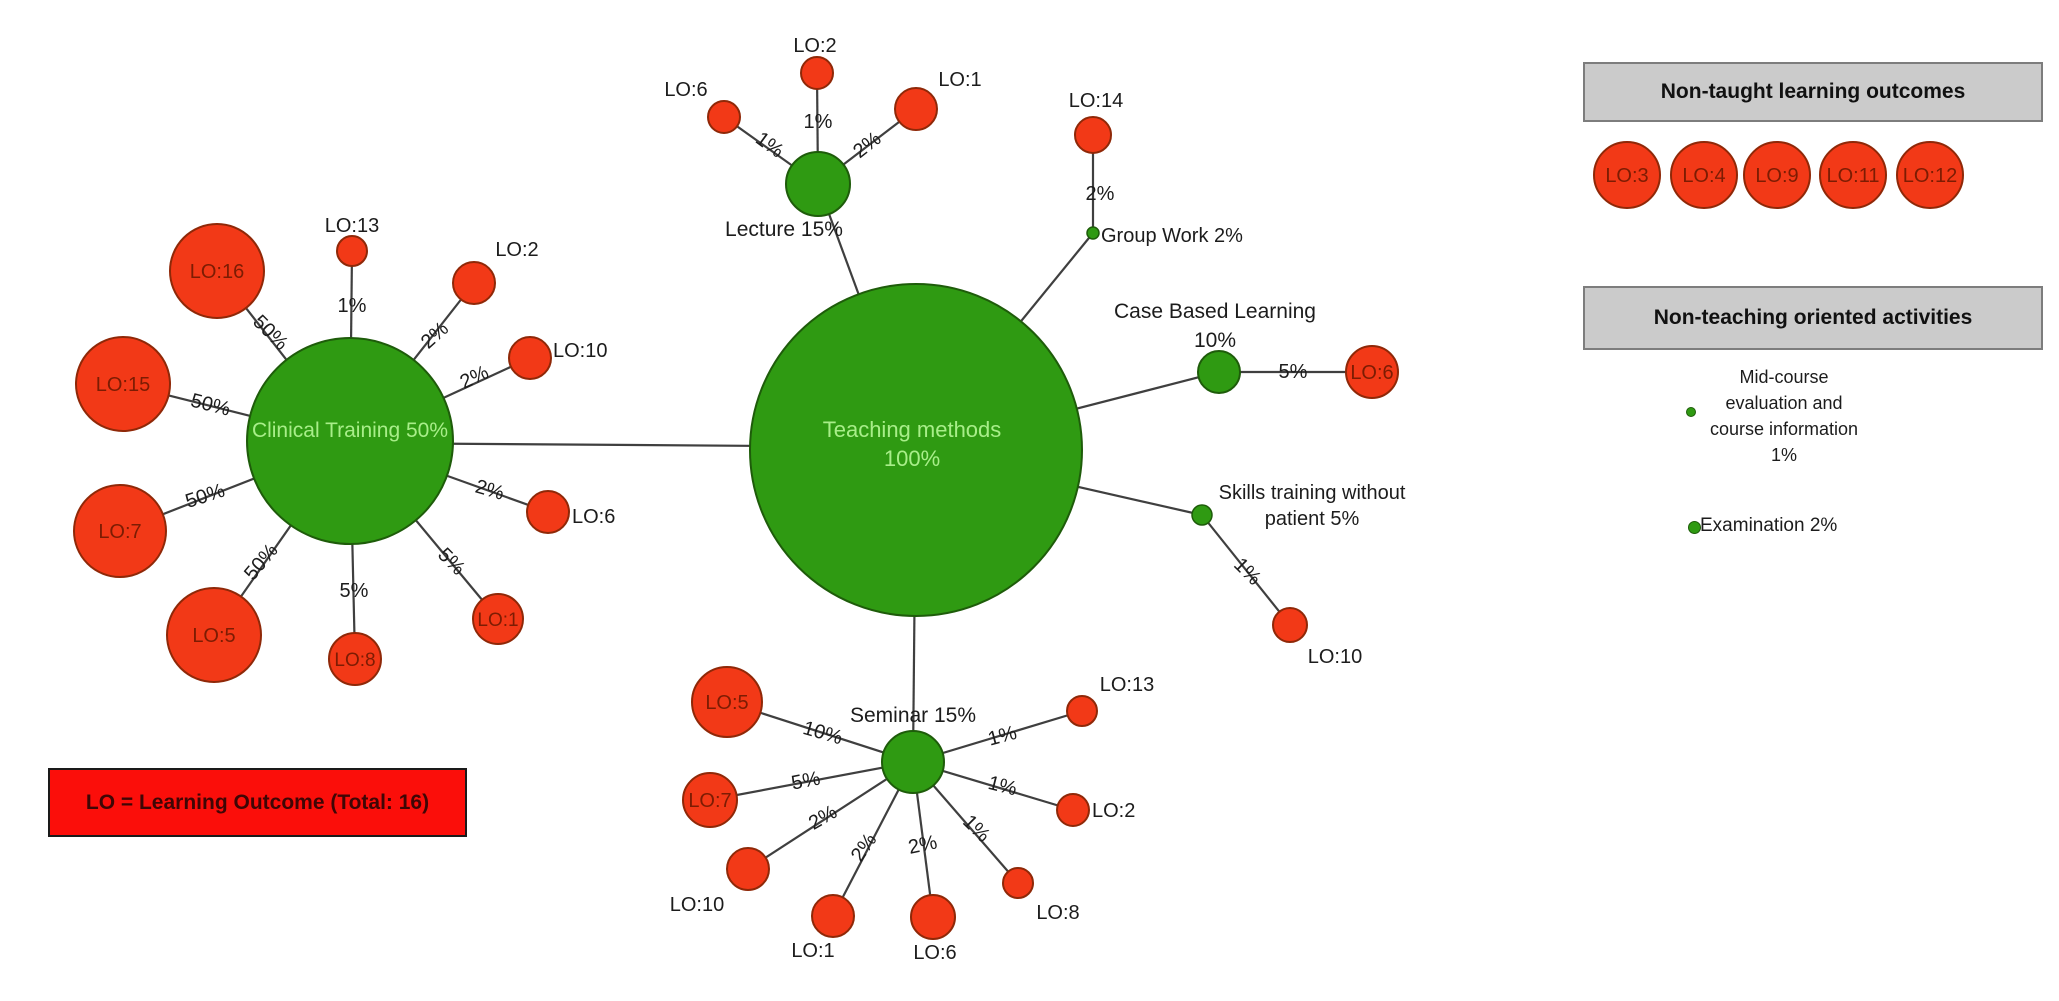 This screenshot has width=2059, height=1001. What do you see at coordinates (474, 283) in the screenshot?
I see `node-clin-lo2` at bounding box center [474, 283].